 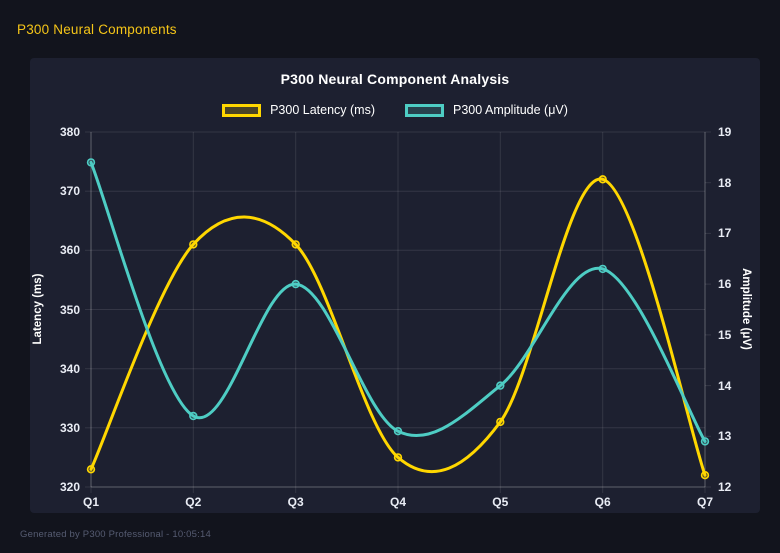 I want to click on legend-swatch-amplitude, so click(x=424, y=110).